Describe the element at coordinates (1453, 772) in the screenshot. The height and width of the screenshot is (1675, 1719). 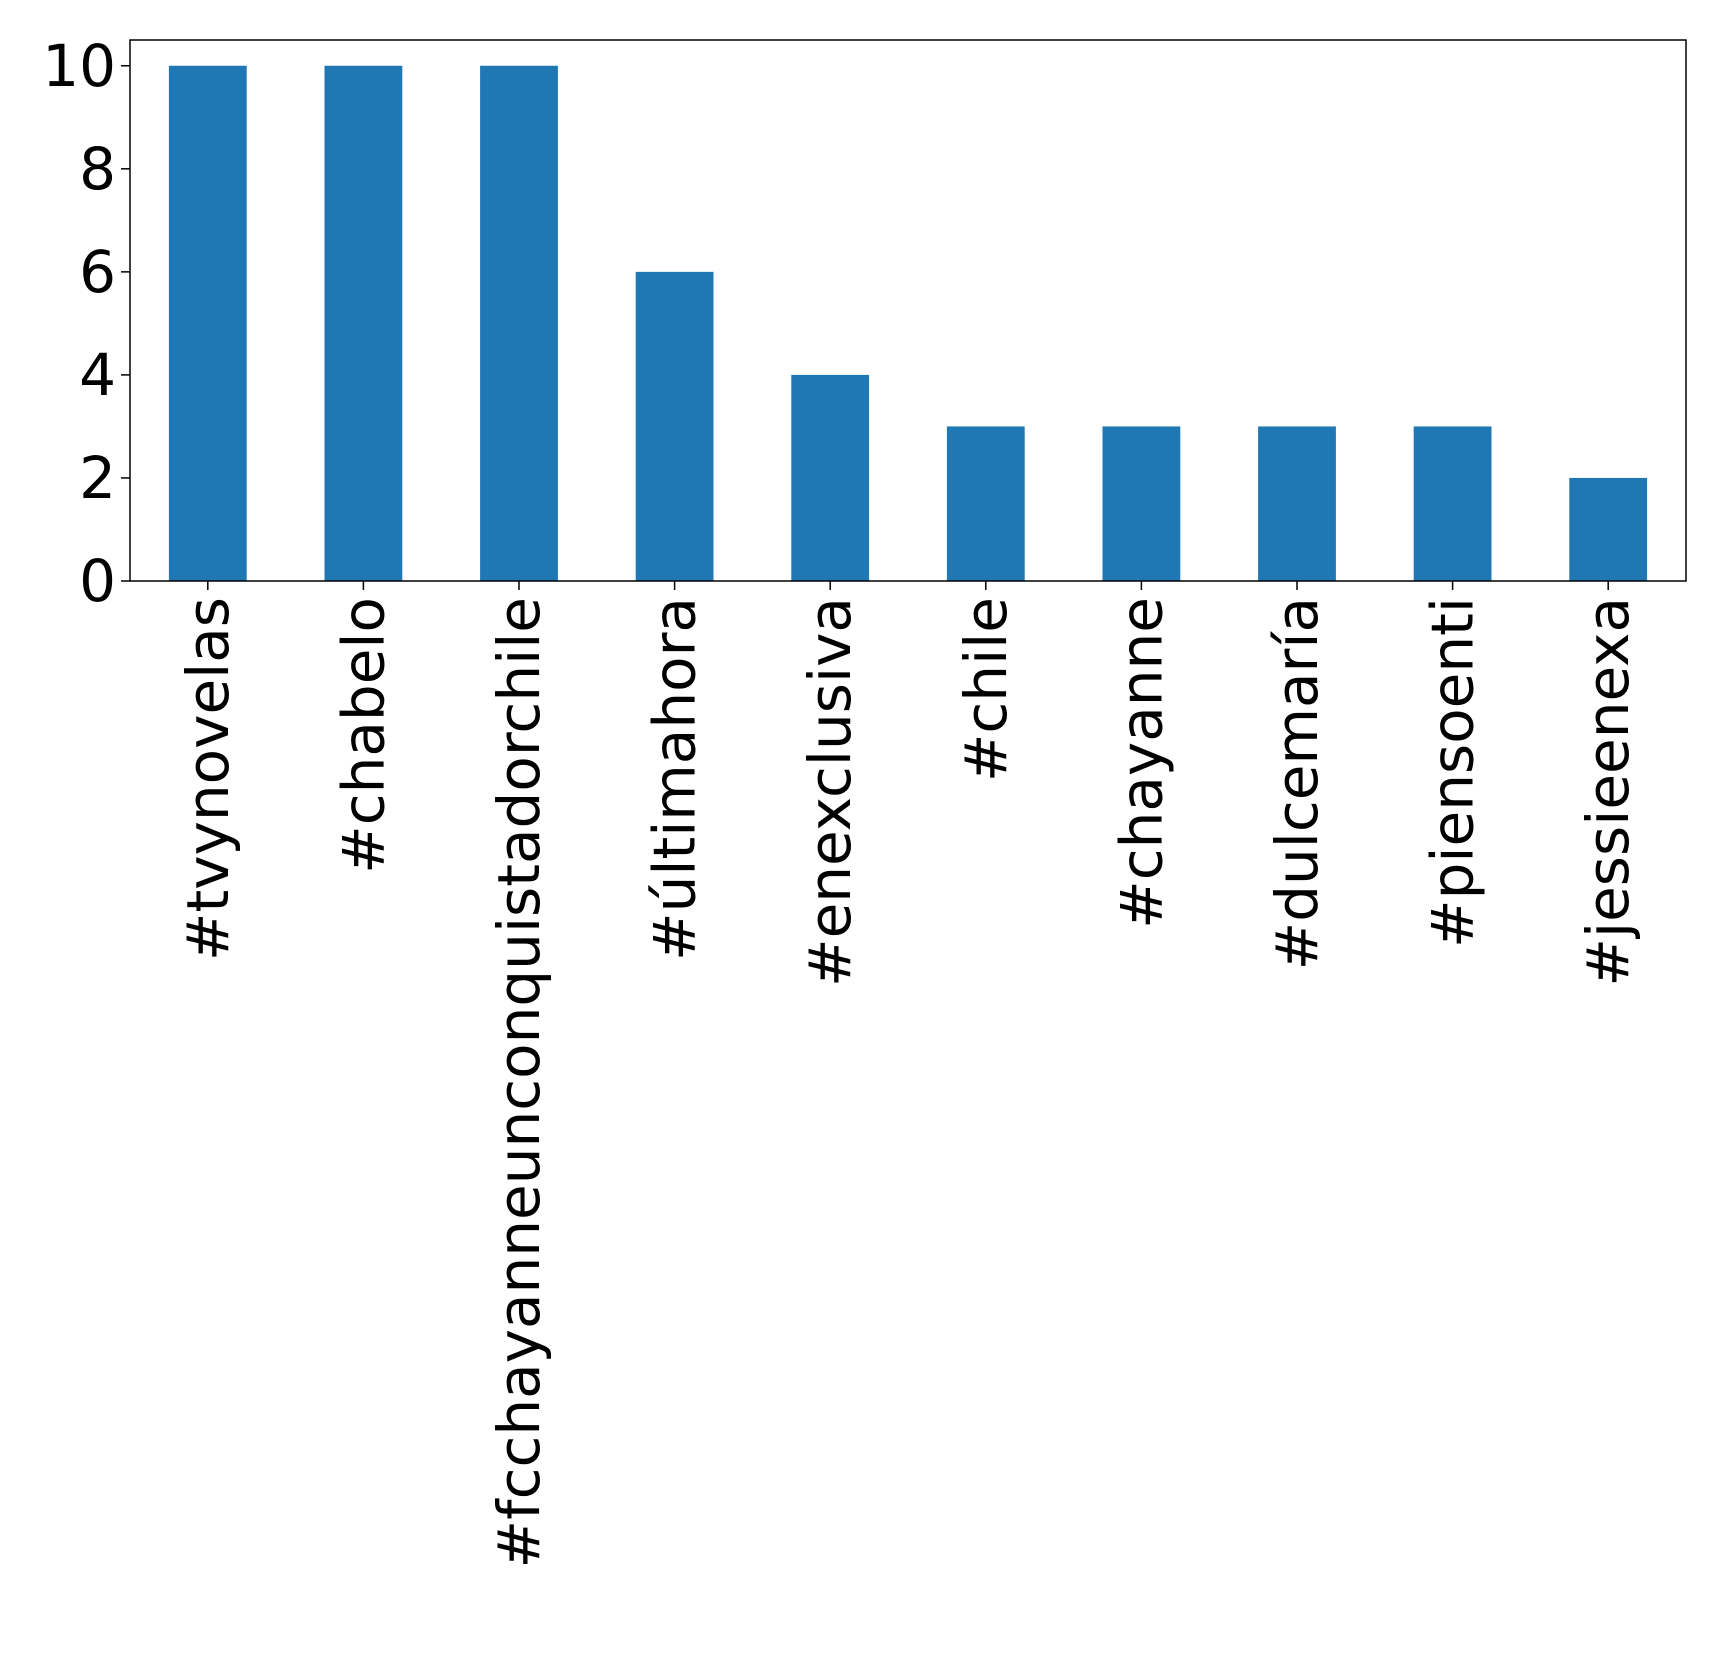
I see `x-tick-label-8: #piensoenti` at that location.